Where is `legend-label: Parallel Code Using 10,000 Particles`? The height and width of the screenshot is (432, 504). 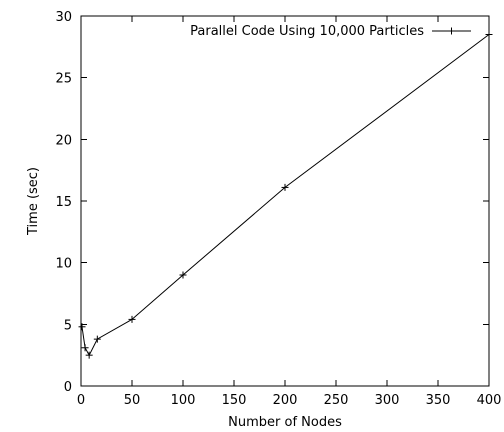 legend-label: Parallel Code Using 10,000 Particles is located at coordinates (307, 31).